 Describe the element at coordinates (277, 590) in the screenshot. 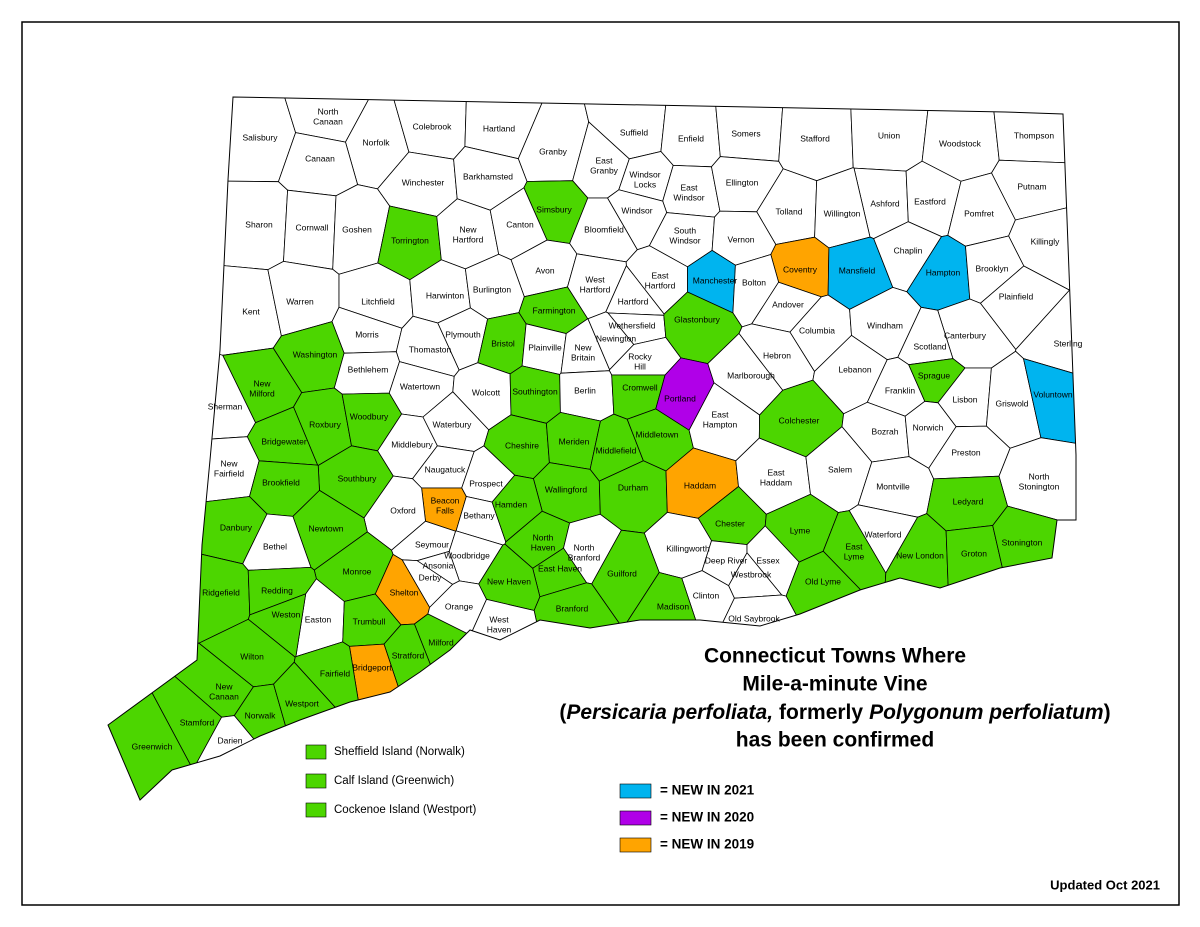

I see `town-label: Redding` at that location.